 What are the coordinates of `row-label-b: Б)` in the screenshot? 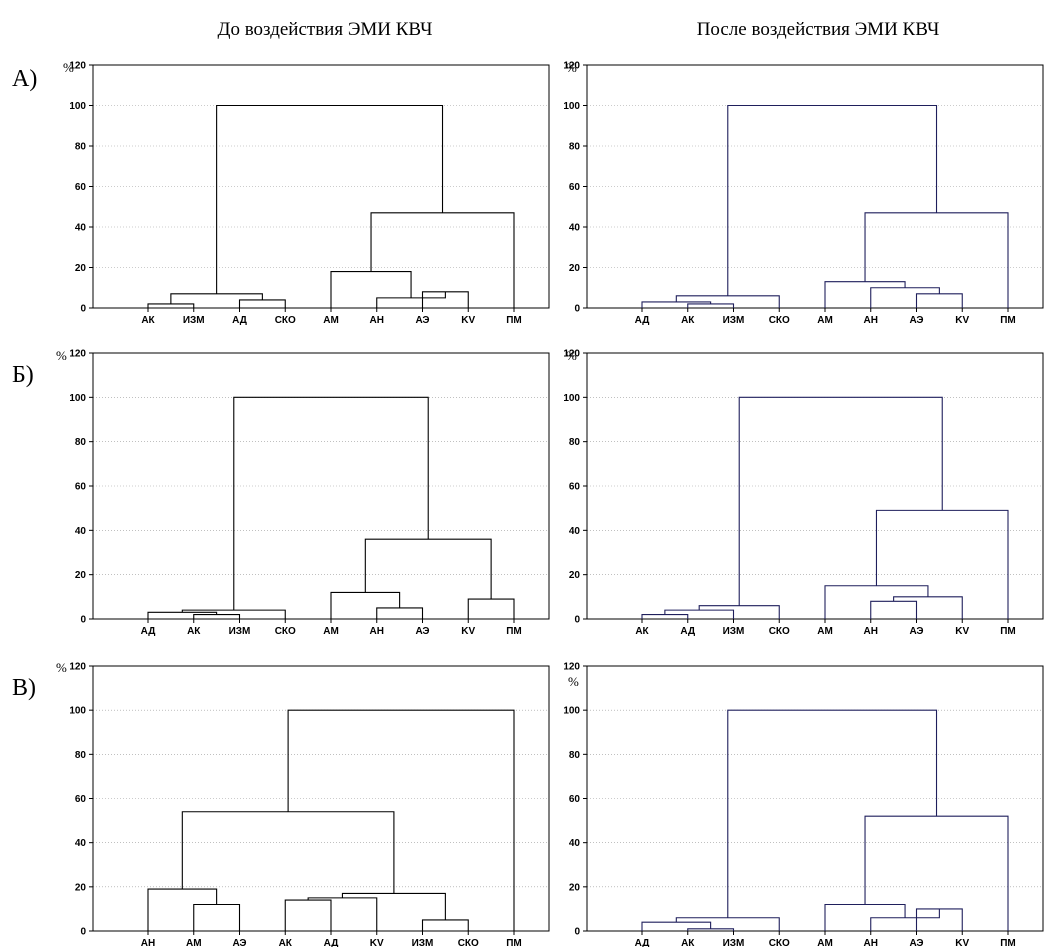 It's located at (23, 375).